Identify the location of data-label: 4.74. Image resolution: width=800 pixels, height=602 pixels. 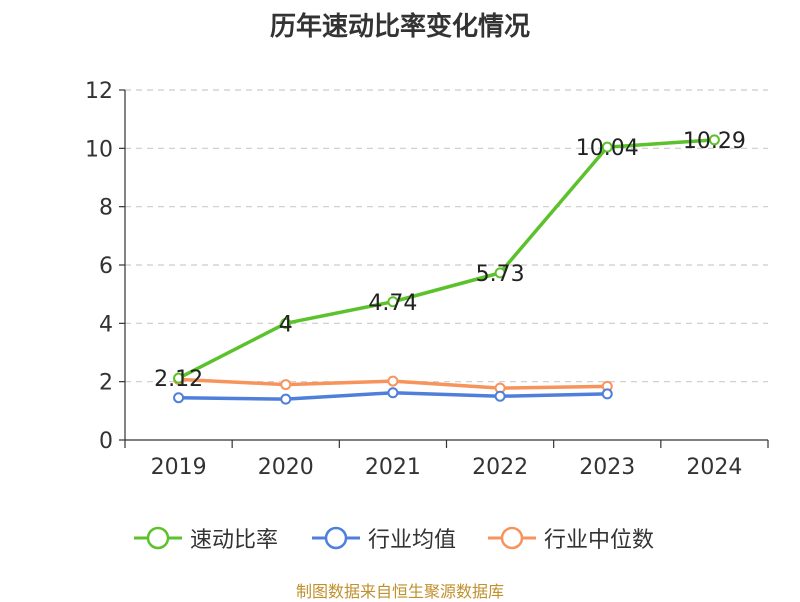
(392, 303).